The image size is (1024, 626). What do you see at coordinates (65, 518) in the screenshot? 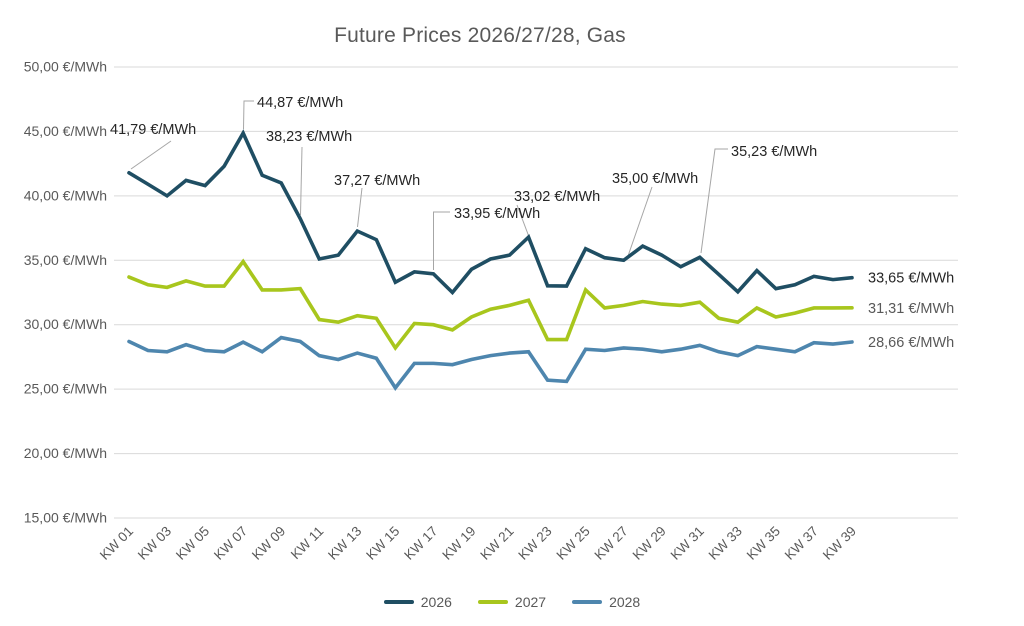
I see `y-tick-label: 15,00 €/MWh` at bounding box center [65, 518].